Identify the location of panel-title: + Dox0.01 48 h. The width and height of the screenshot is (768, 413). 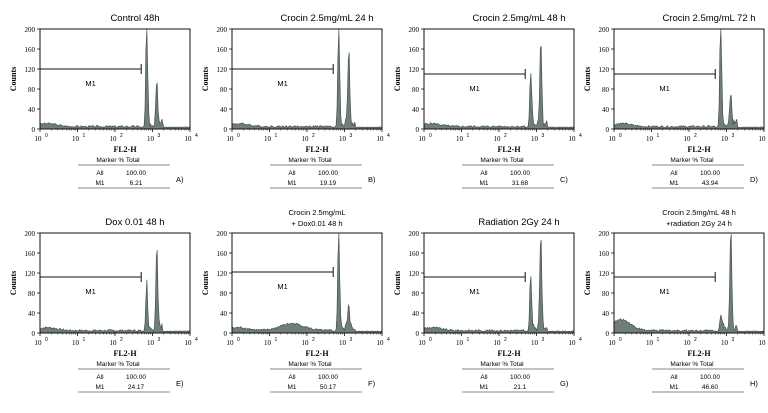
(316, 223).